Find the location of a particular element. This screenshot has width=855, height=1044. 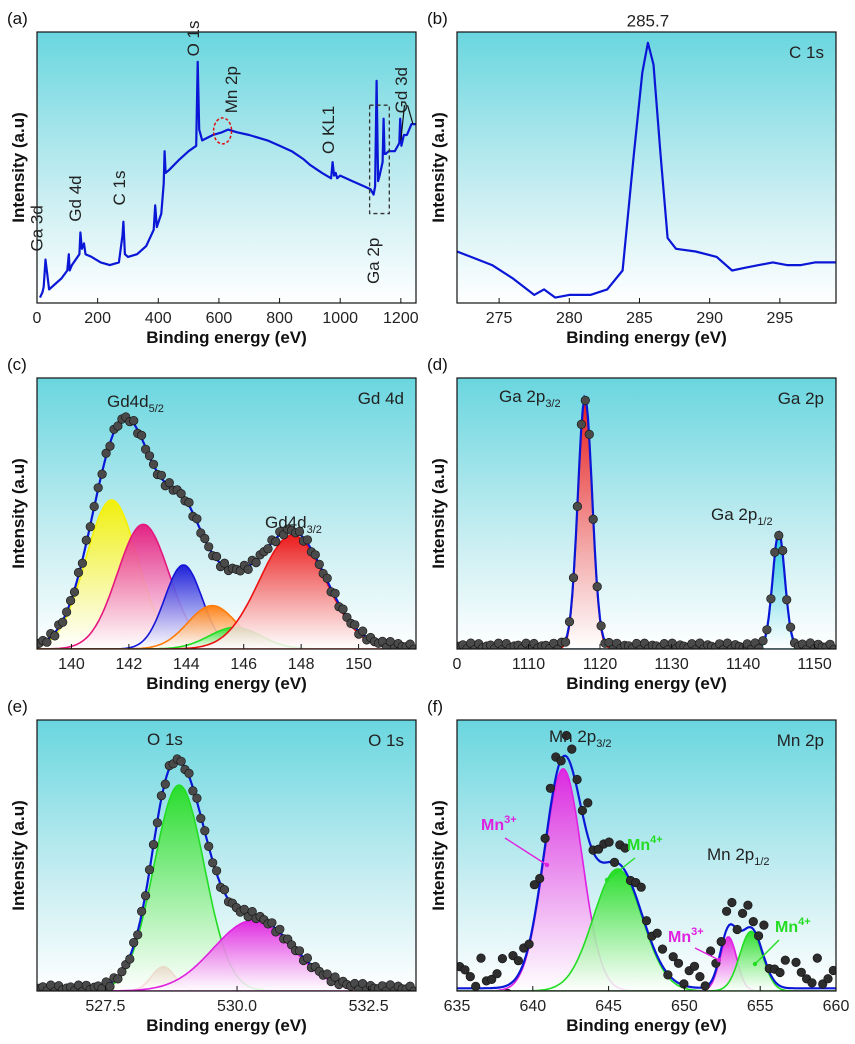

x-tick-label: 1110 is located at coordinates (528, 664).